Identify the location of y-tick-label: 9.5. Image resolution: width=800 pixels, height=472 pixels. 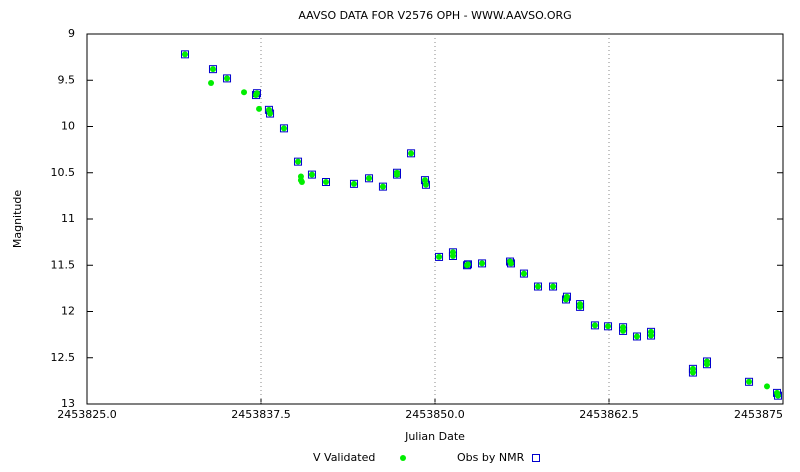
(67, 79).